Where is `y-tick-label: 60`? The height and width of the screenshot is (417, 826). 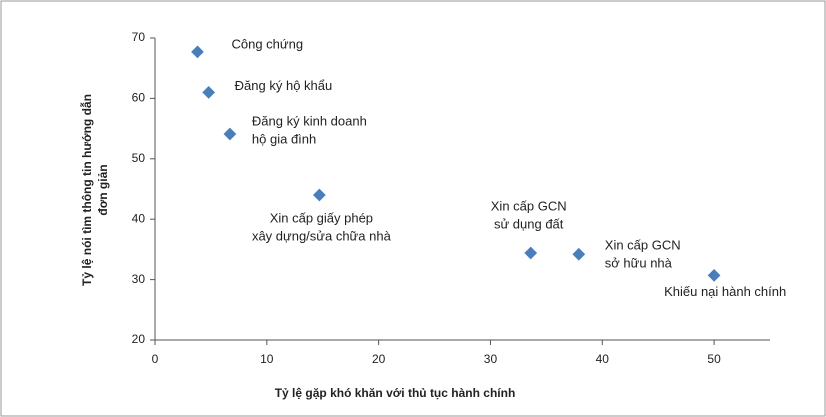 y-tick-label: 60 is located at coordinates (139, 98).